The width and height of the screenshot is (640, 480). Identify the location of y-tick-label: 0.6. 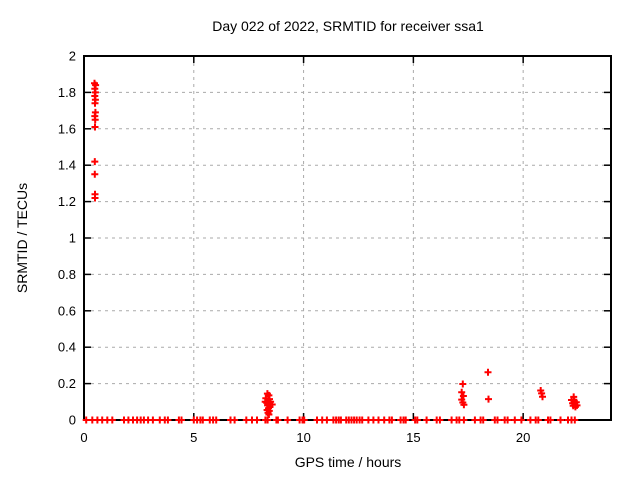
(67, 310).